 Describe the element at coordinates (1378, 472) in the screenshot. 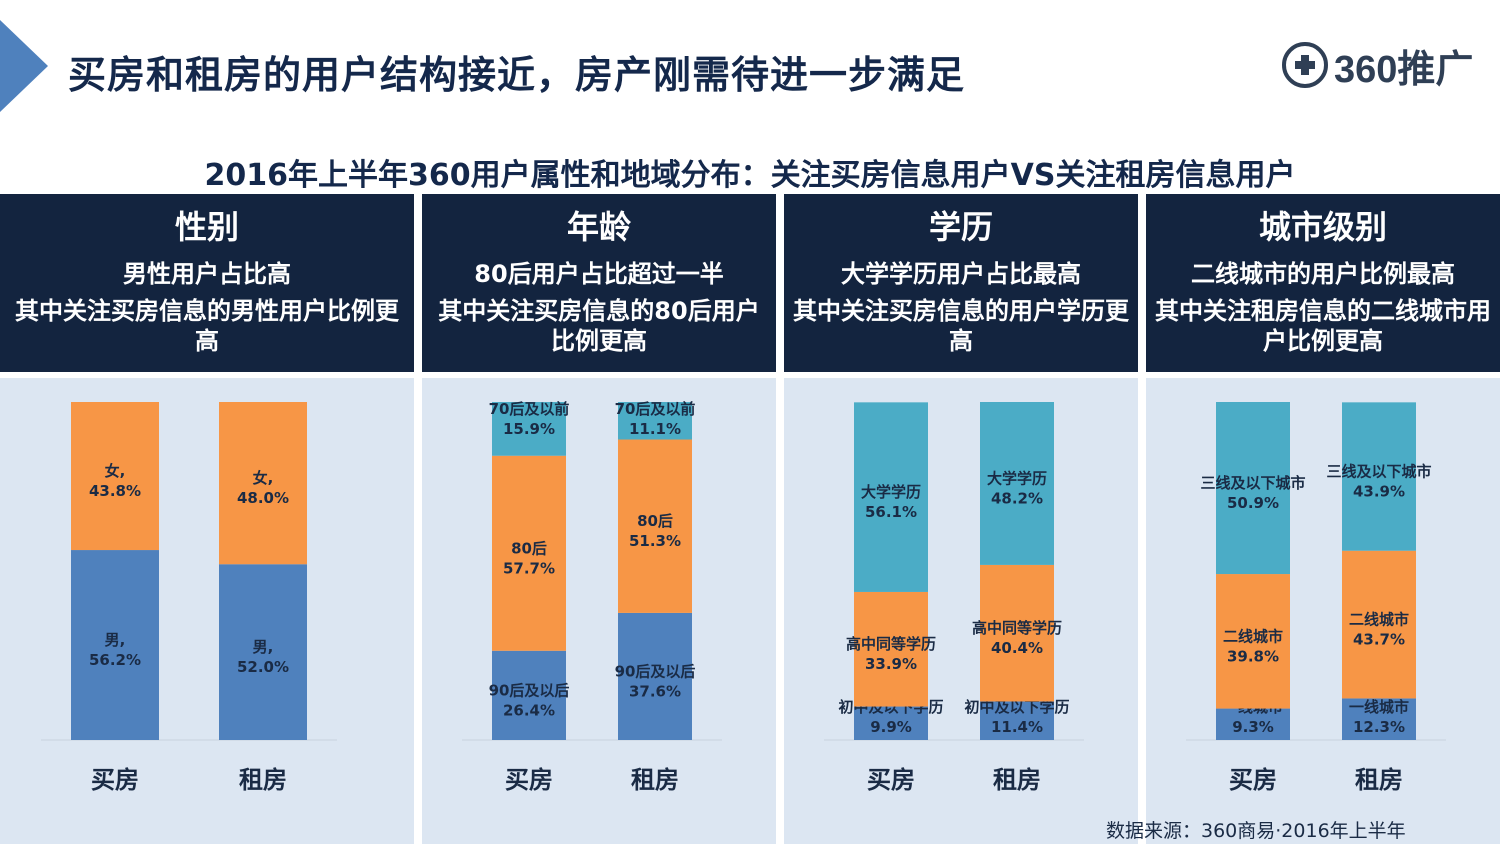

I see `data-label-name: 三线及以下城市` at that location.